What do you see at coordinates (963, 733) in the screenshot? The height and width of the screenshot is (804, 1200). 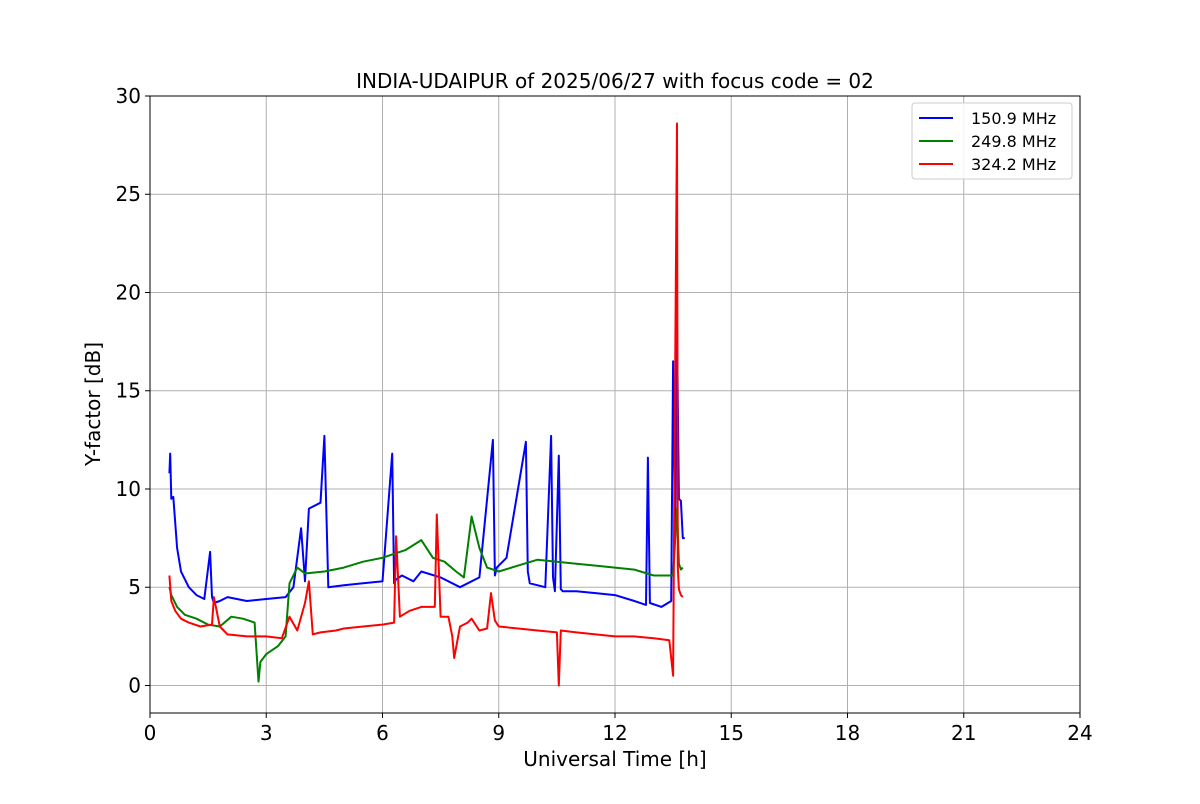 I see `x-tick-label: 21` at bounding box center [963, 733].